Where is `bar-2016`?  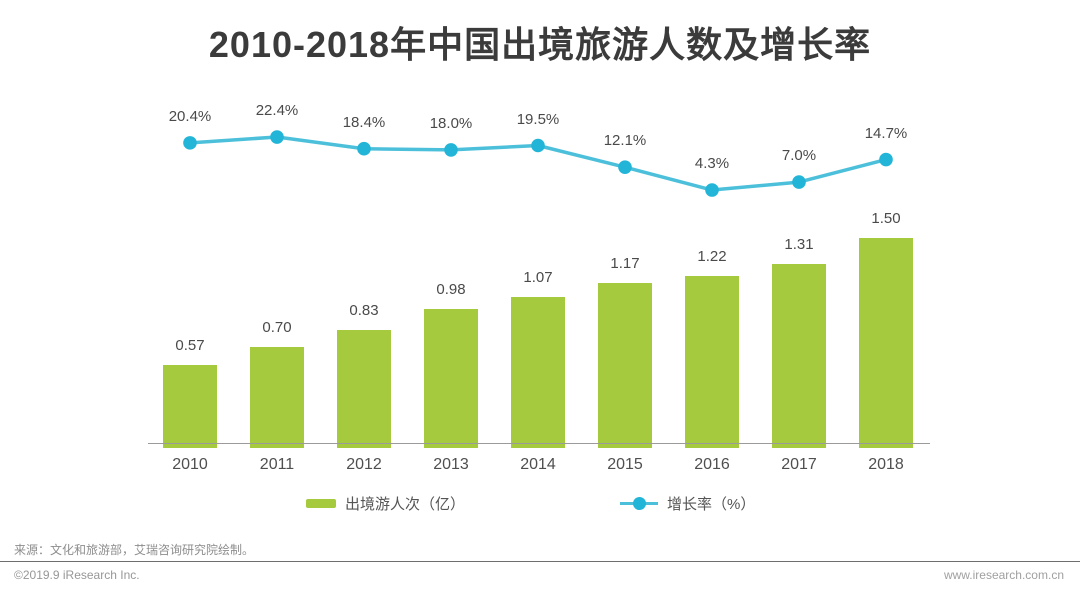 bar-2016 is located at coordinates (712, 362).